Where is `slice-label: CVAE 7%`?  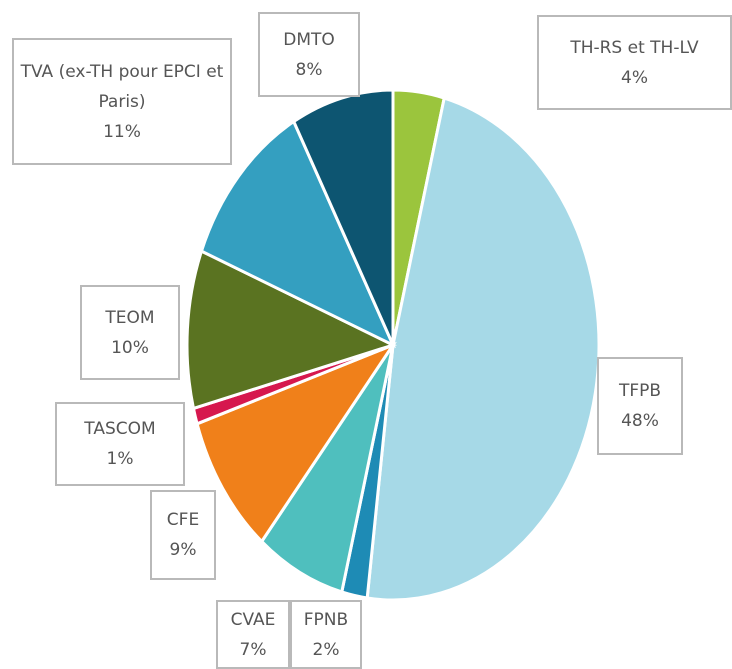 slice-label: CVAE 7% is located at coordinates (253, 634).